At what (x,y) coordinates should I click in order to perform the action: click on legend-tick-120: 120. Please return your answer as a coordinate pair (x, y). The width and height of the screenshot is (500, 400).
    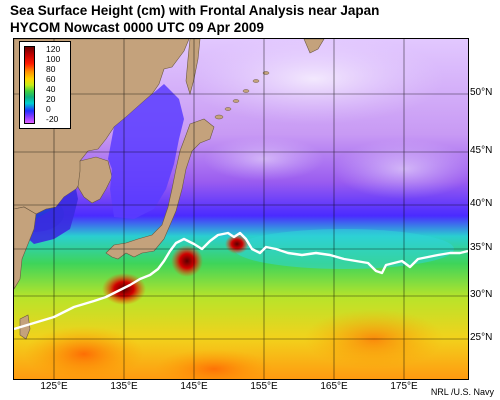
    Looking at the image, I should click on (53, 49).